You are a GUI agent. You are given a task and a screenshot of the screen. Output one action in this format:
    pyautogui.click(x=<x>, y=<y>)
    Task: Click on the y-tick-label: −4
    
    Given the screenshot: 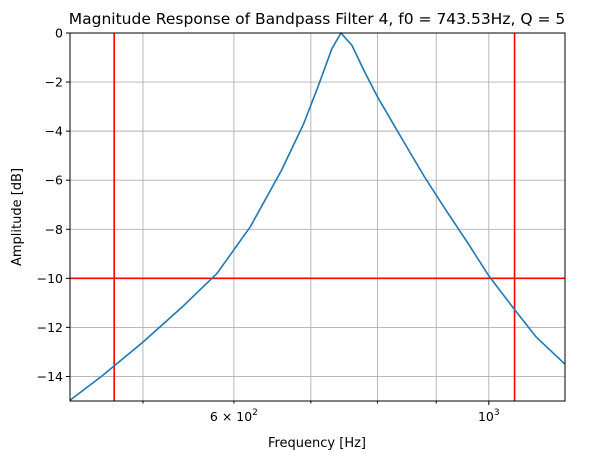 What is the action you would take?
    pyautogui.click(x=54, y=131)
    